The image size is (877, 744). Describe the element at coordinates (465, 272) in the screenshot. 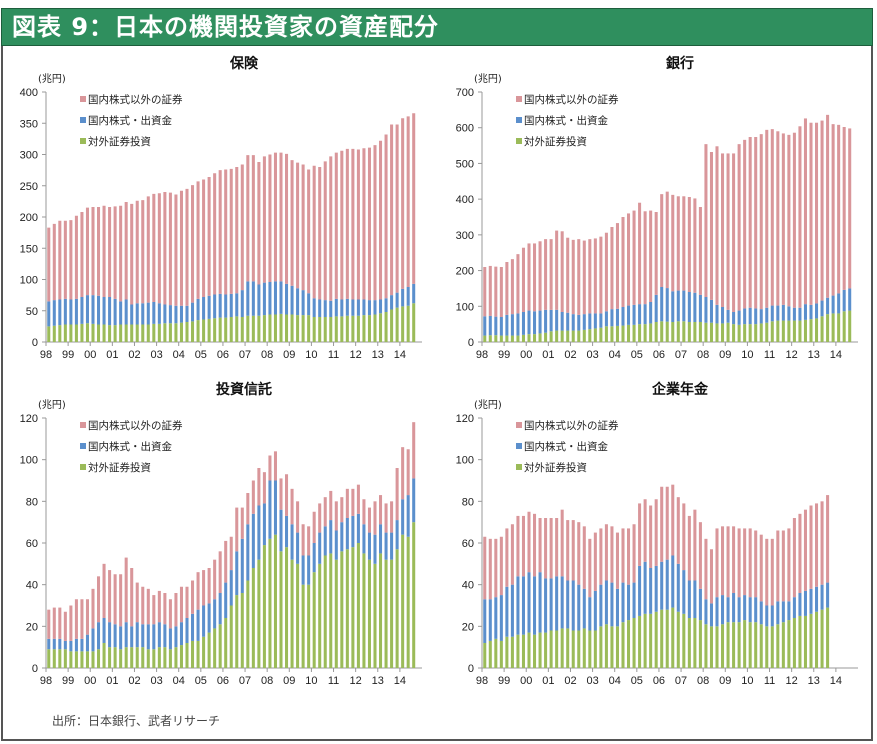

I see `y-tick-label: 200` at that location.